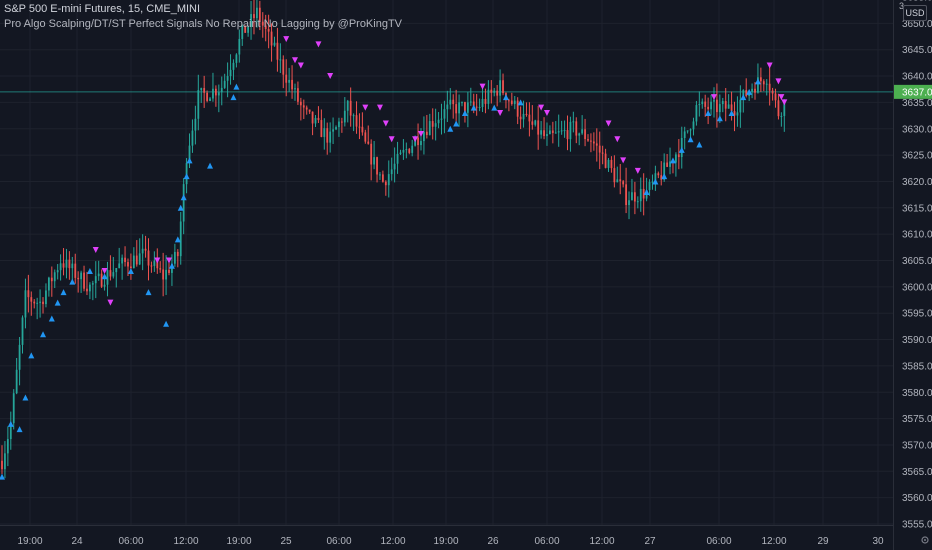 This screenshot has height=550, width=932. Describe the element at coordinates (102, 9) in the screenshot. I see `symbol-title: S&P 500 E-mini Futures, 15, CME_MINI` at that location.